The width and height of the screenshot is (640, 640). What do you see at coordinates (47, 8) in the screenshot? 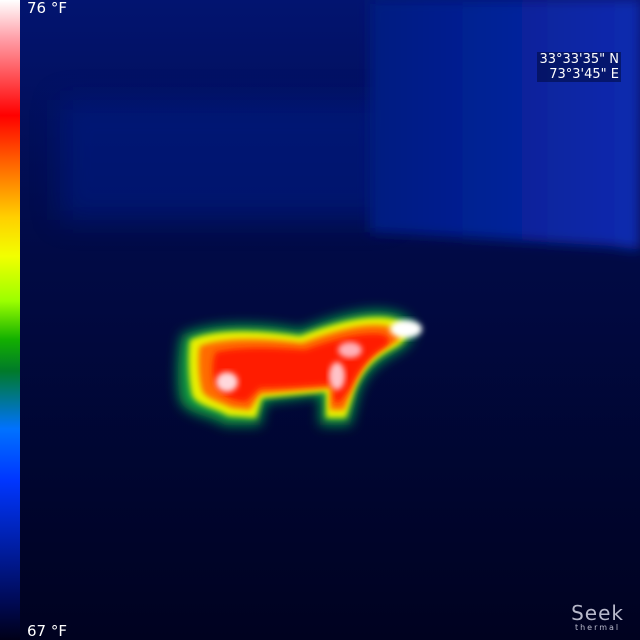
I see `max-temperature-label: 76 °F` at bounding box center [47, 8].